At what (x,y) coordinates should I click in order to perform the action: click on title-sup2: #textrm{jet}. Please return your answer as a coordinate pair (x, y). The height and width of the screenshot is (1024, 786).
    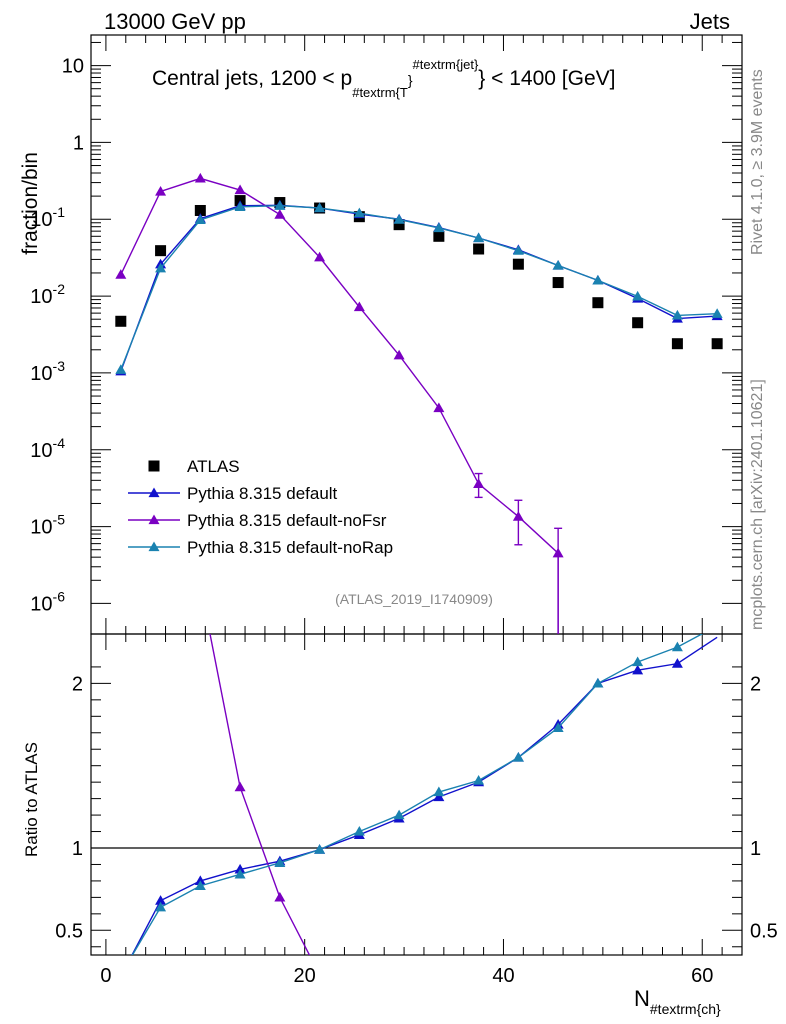
    Looking at the image, I should click on (446, 64).